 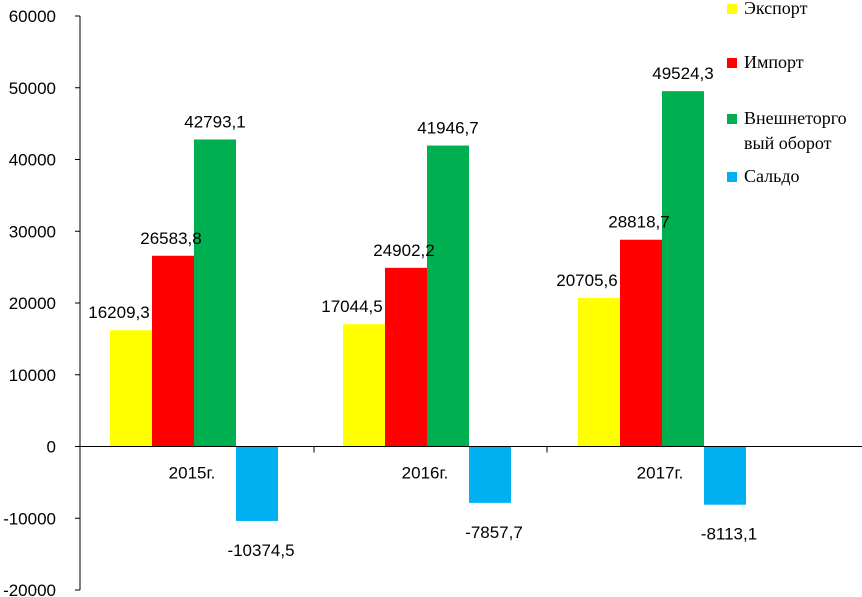 What do you see at coordinates (494, 532) in the screenshot?
I see `data-label: -7857,7` at bounding box center [494, 532].